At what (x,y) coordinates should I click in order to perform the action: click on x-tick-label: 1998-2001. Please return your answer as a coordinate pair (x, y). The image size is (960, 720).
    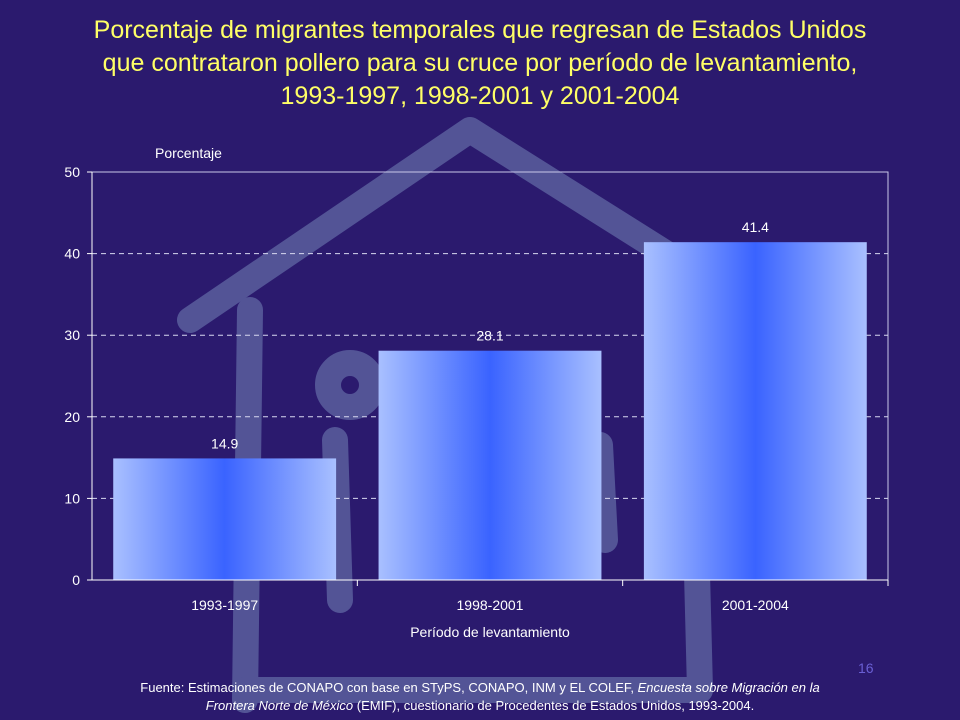
    Looking at the image, I should click on (490, 605).